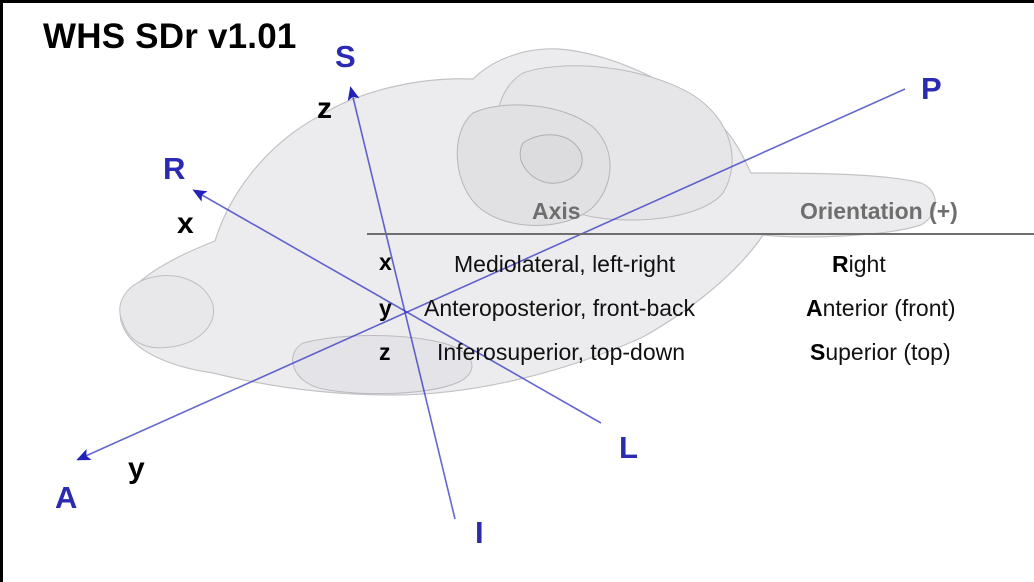 The image size is (1034, 582). Describe the element at coordinates (889, 308) in the screenshot. I see `orient-rest: nterior (front)` at that location.